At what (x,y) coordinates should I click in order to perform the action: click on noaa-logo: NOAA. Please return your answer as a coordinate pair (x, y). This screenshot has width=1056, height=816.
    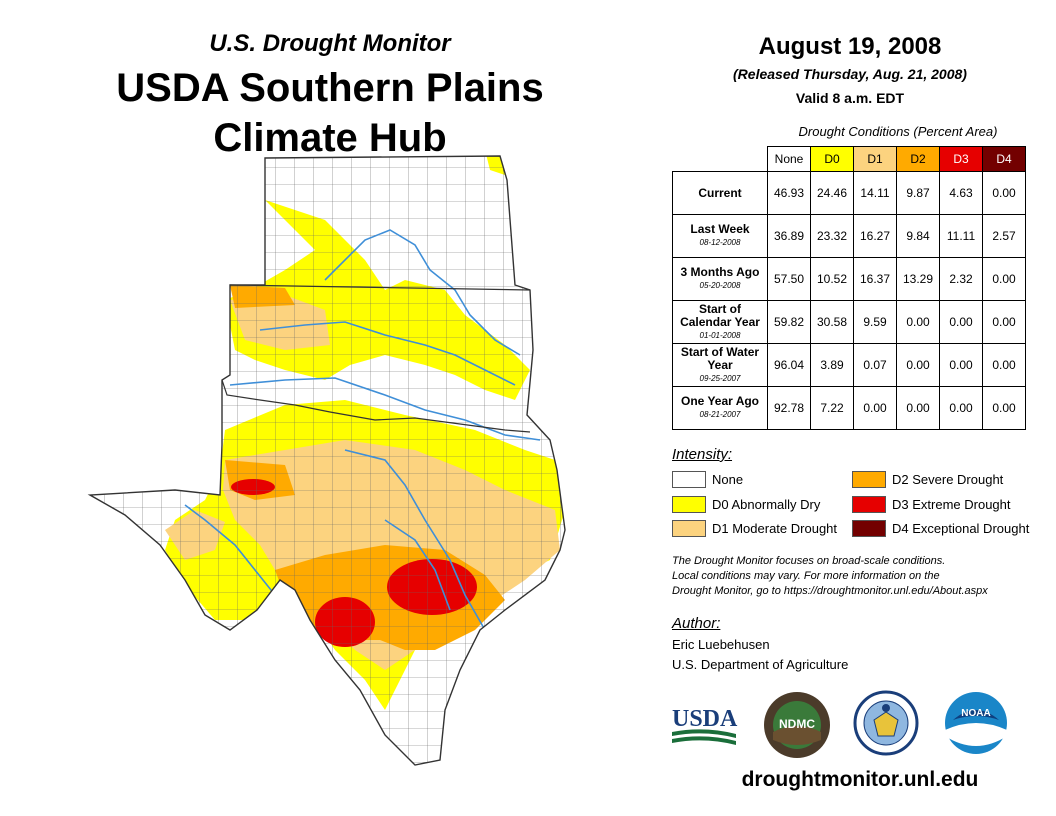
    Looking at the image, I should click on (976, 723).